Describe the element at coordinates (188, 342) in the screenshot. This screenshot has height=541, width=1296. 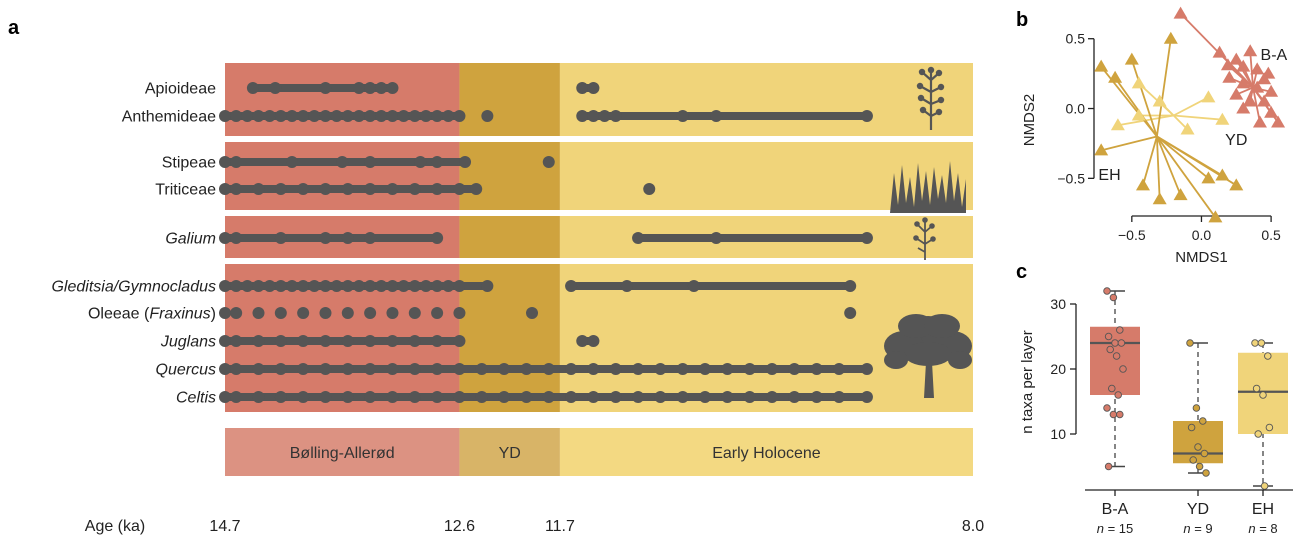
I see `taxon-label: Juglans` at that location.